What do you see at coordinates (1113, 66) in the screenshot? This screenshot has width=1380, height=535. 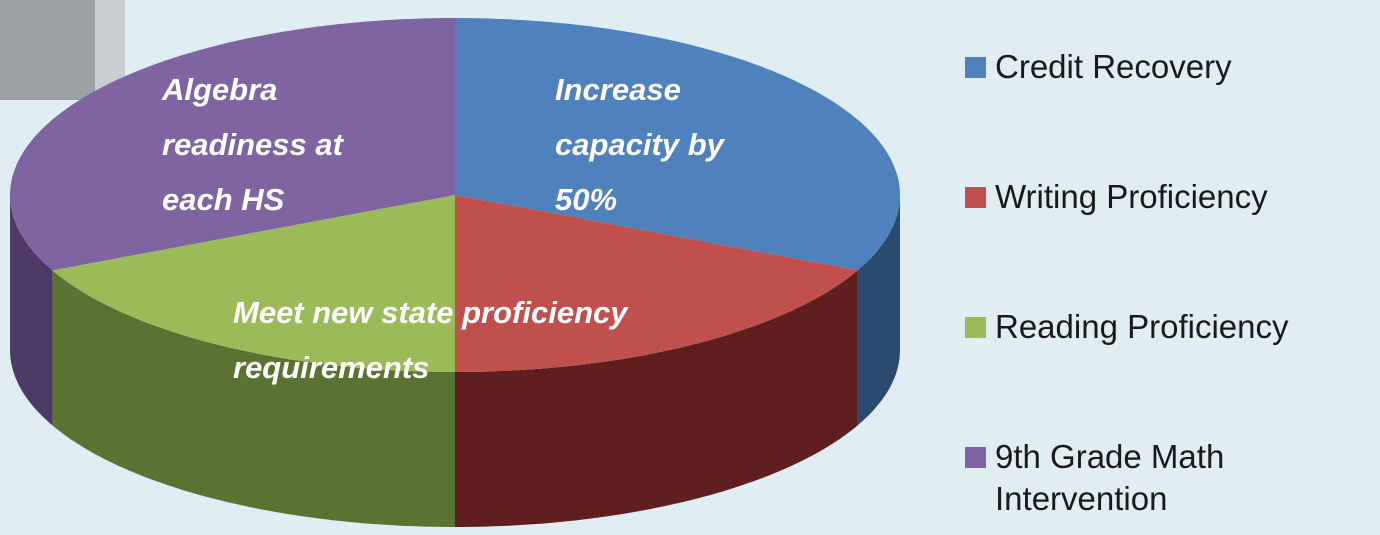 I see `legend-label: Credit Recovery` at bounding box center [1113, 66].